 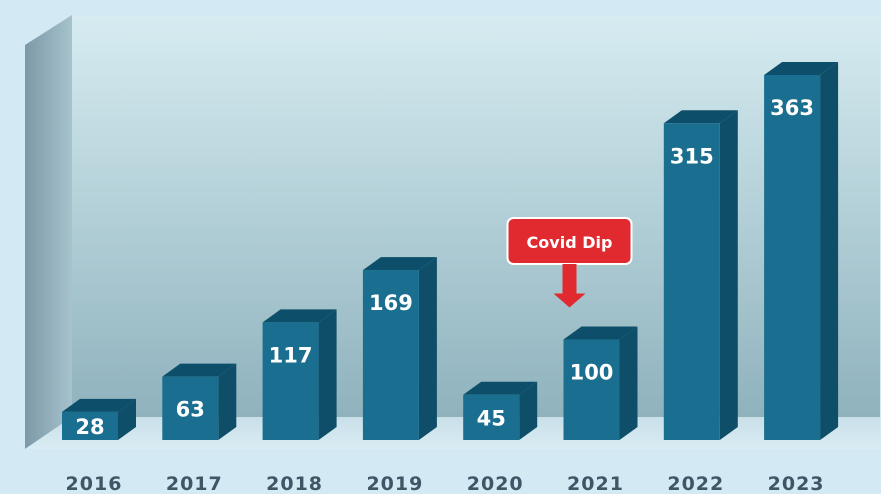 I want to click on x-tick-label: 2018, so click(x=294, y=483).